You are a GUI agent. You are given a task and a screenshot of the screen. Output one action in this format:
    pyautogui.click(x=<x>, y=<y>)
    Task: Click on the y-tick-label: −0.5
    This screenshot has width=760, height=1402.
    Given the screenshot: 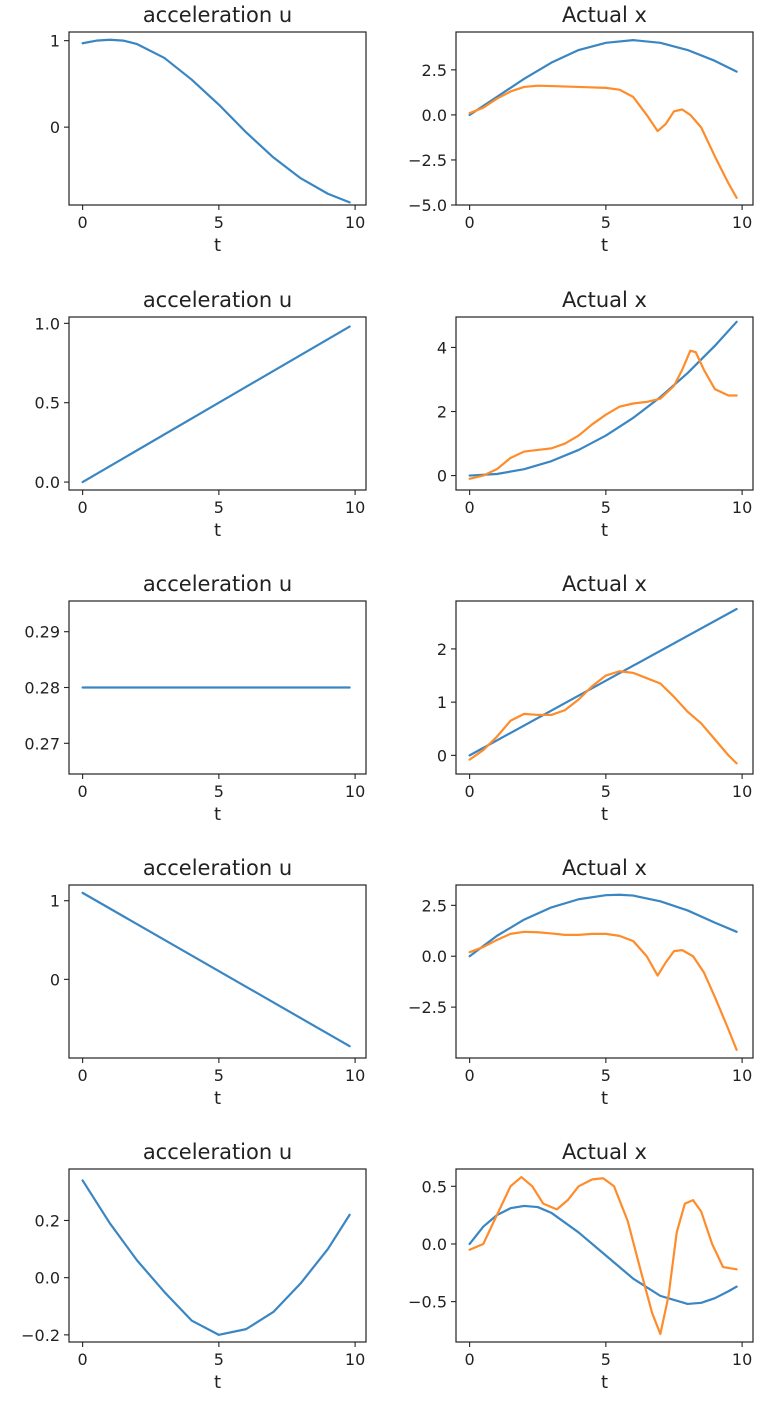 What is the action you would take?
    pyautogui.click(x=427, y=1302)
    